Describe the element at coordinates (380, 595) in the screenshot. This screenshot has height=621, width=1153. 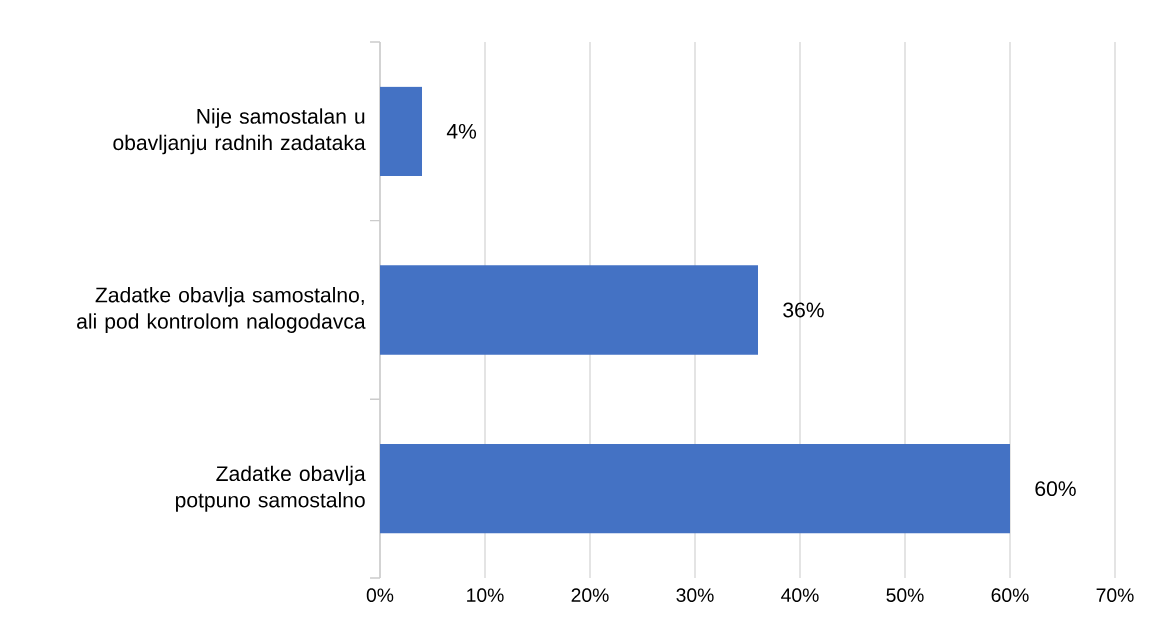
I see `x-tick-label: 0%` at that location.